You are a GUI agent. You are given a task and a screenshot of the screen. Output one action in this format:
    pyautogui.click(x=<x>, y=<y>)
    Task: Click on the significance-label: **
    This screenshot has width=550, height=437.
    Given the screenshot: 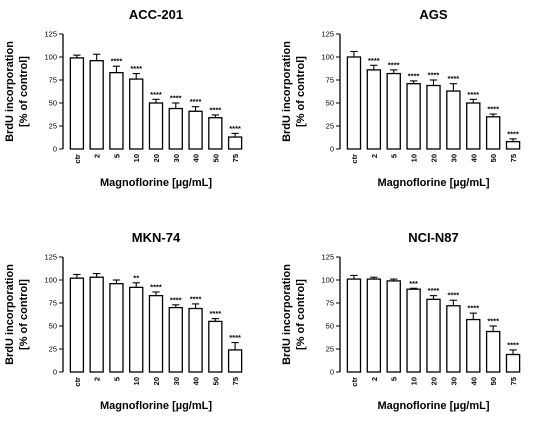 What is the action you would take?
    pyautogui.click(x=136, y=277)
    